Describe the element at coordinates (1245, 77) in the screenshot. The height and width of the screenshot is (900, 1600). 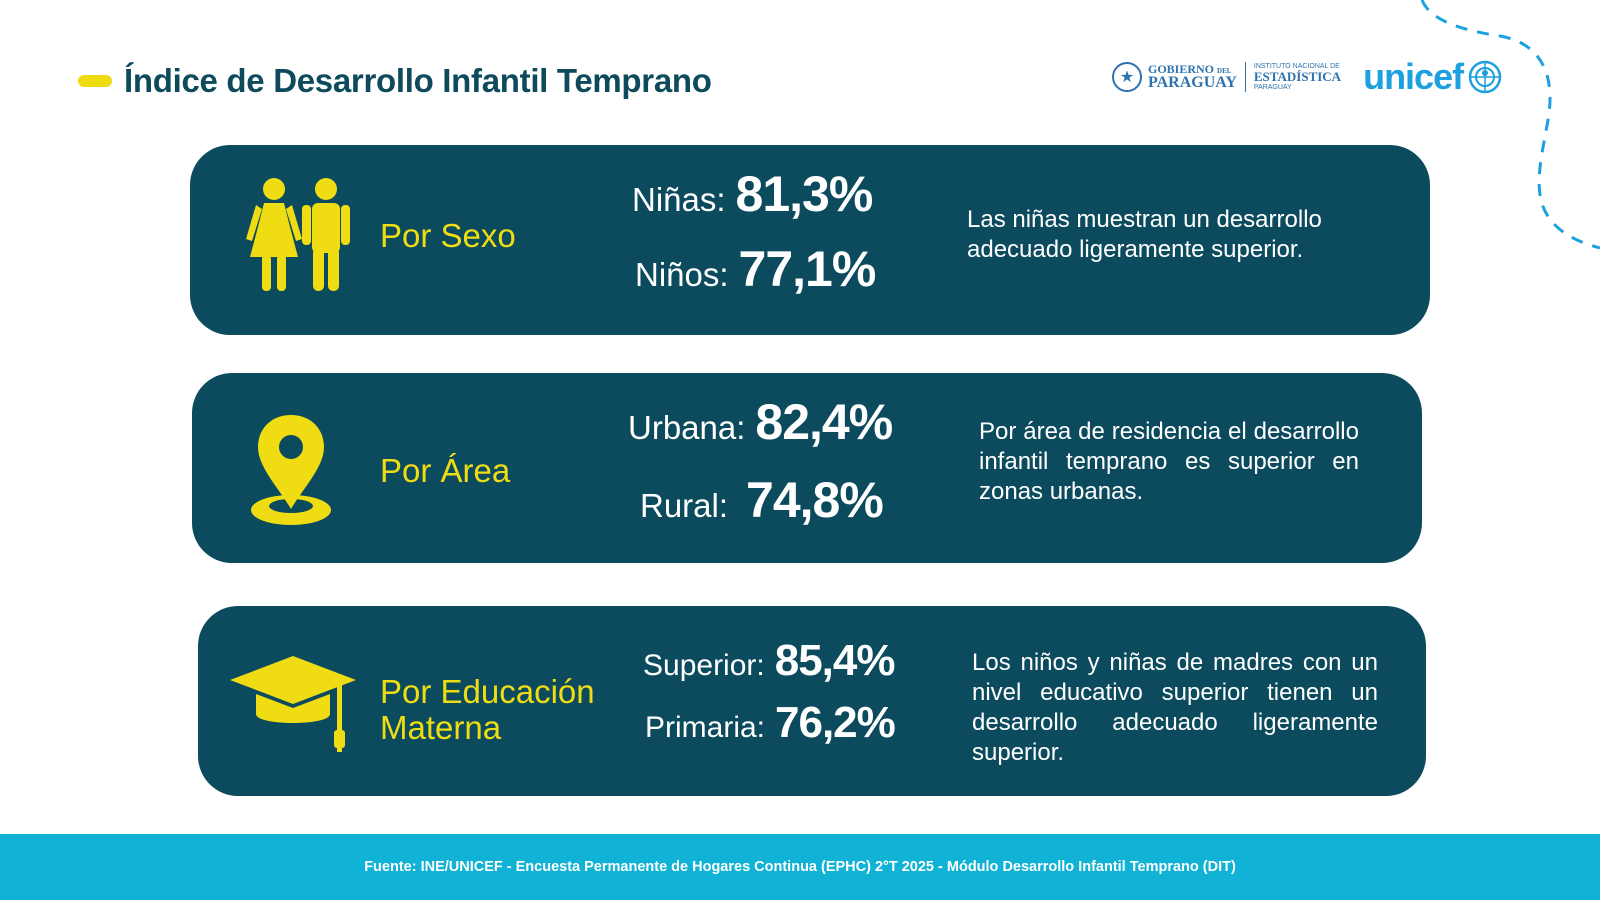
I see `logo-divider` at that location.